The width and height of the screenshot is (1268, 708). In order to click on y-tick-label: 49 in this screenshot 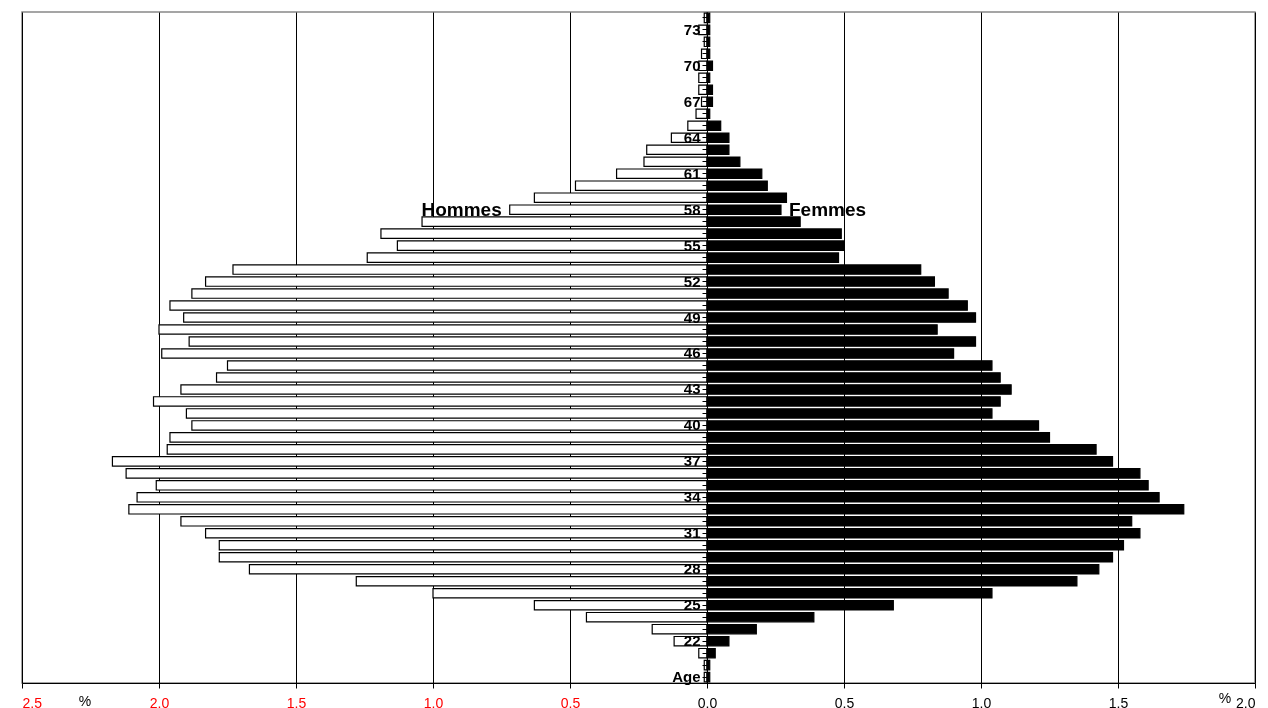, I will do `click(692, 317)`.